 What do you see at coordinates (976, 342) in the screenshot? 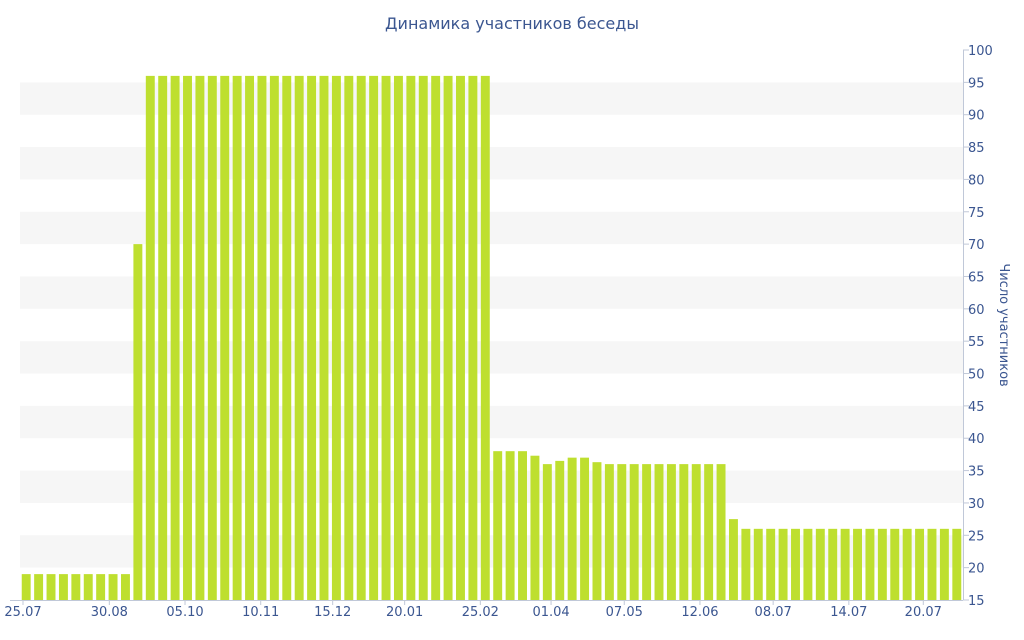
I see `y-tick-label: 55` at bounding box center [976, 342].